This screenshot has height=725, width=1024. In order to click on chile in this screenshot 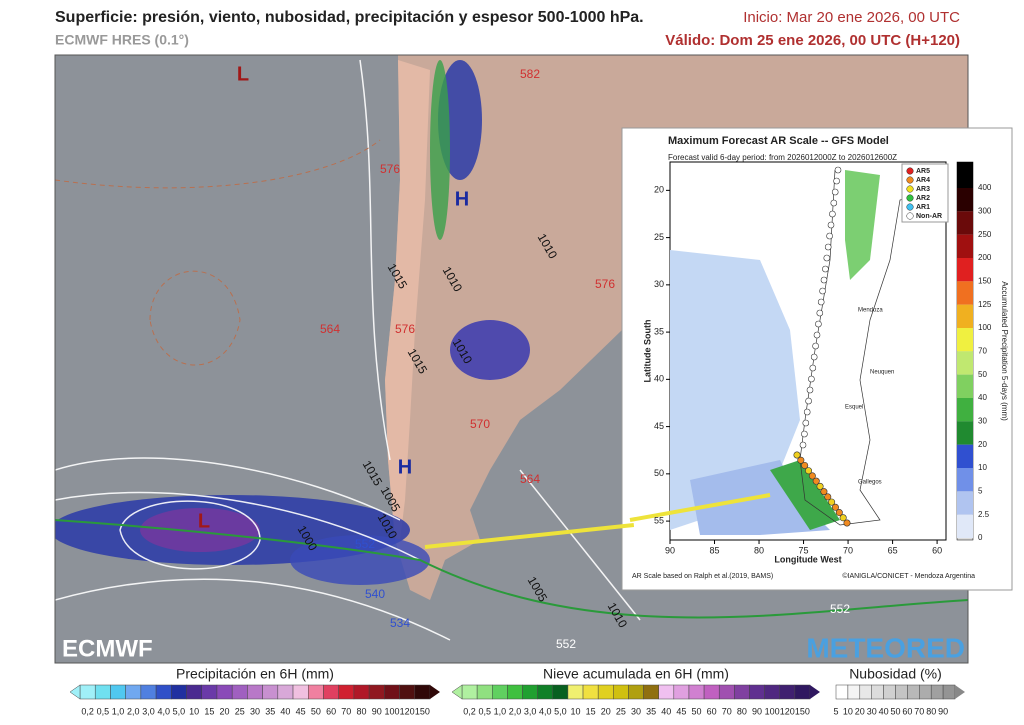, I will do `click(407, 300)`.